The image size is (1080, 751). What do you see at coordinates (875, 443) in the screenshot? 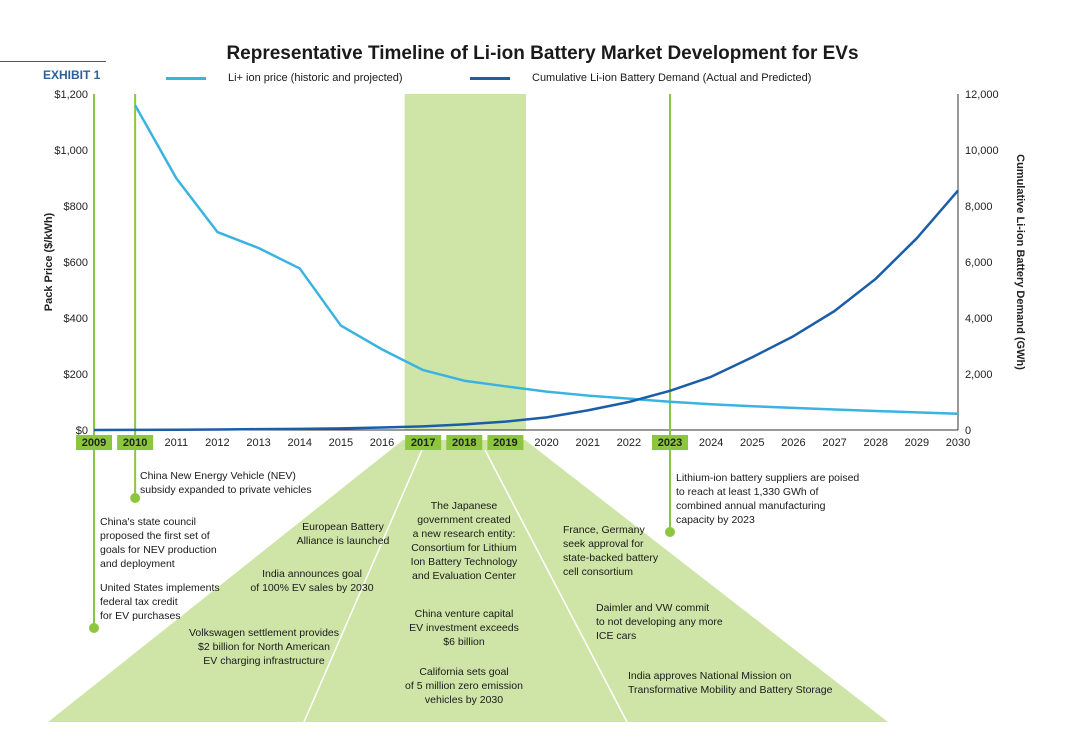
I see `x-tick-label: 2028` at bounding box center [875, 443].